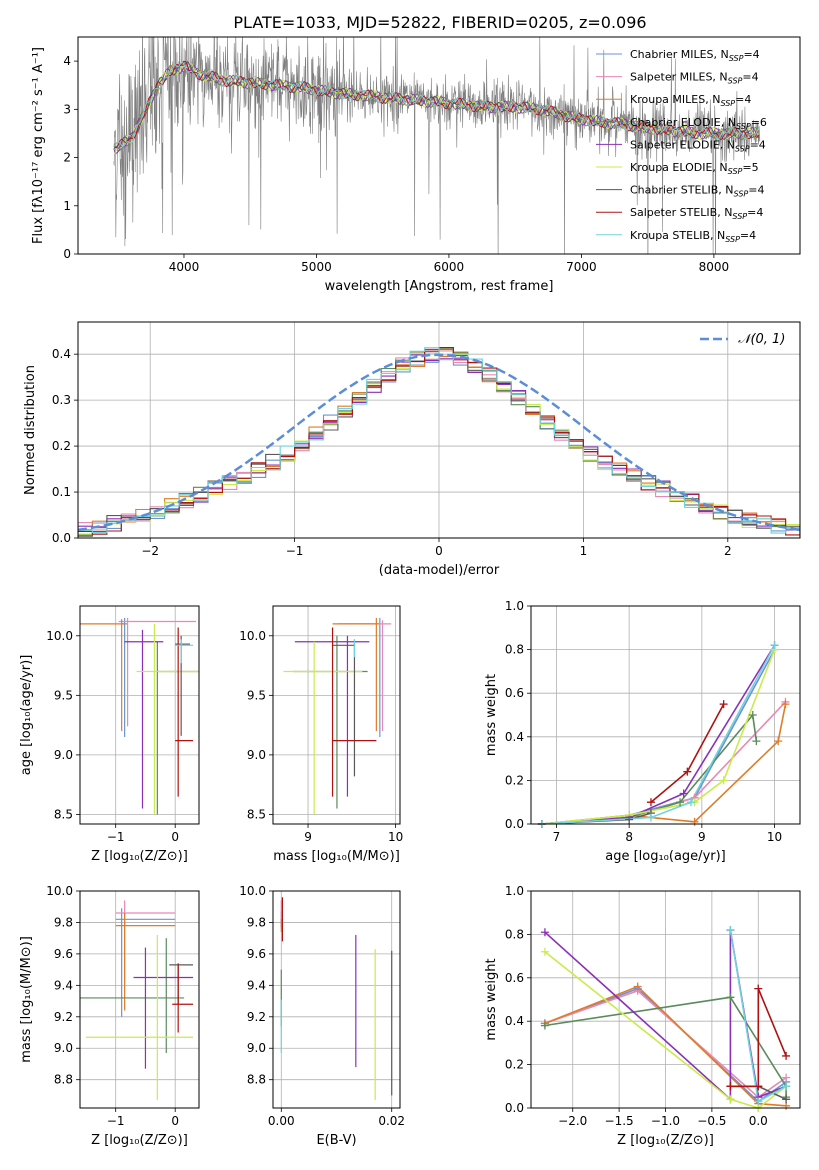 The height and width of the screenshot is (1170, 819). I want to click on y-tick-label: 8.5, so click(63, 814).